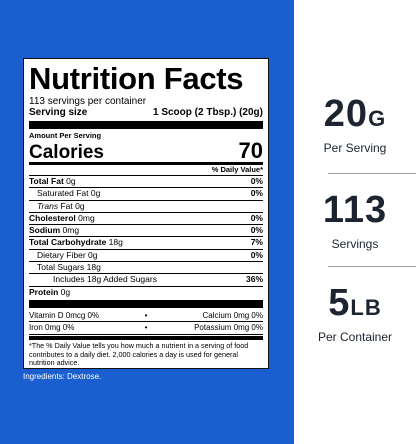 The height and width of the screenshot is (444, 416). What do you see at coordinates (46, 181) in the screenshot?
I see `total-fat-name: Total Fat` at bounding box center [46, 181].